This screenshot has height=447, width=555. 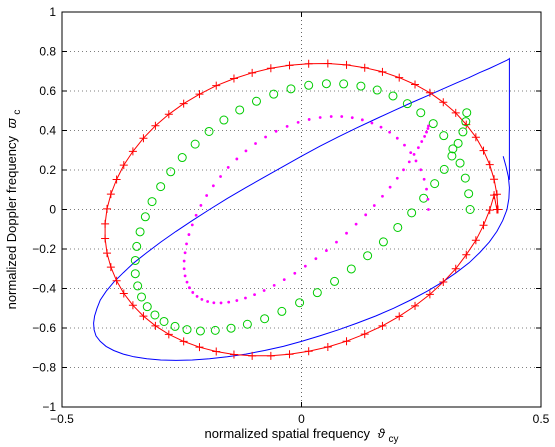 What do you see at coordinates (44, 368) in the screenshot?
I see `y-tick-label: −0.8` at bounding box center [44, 368].